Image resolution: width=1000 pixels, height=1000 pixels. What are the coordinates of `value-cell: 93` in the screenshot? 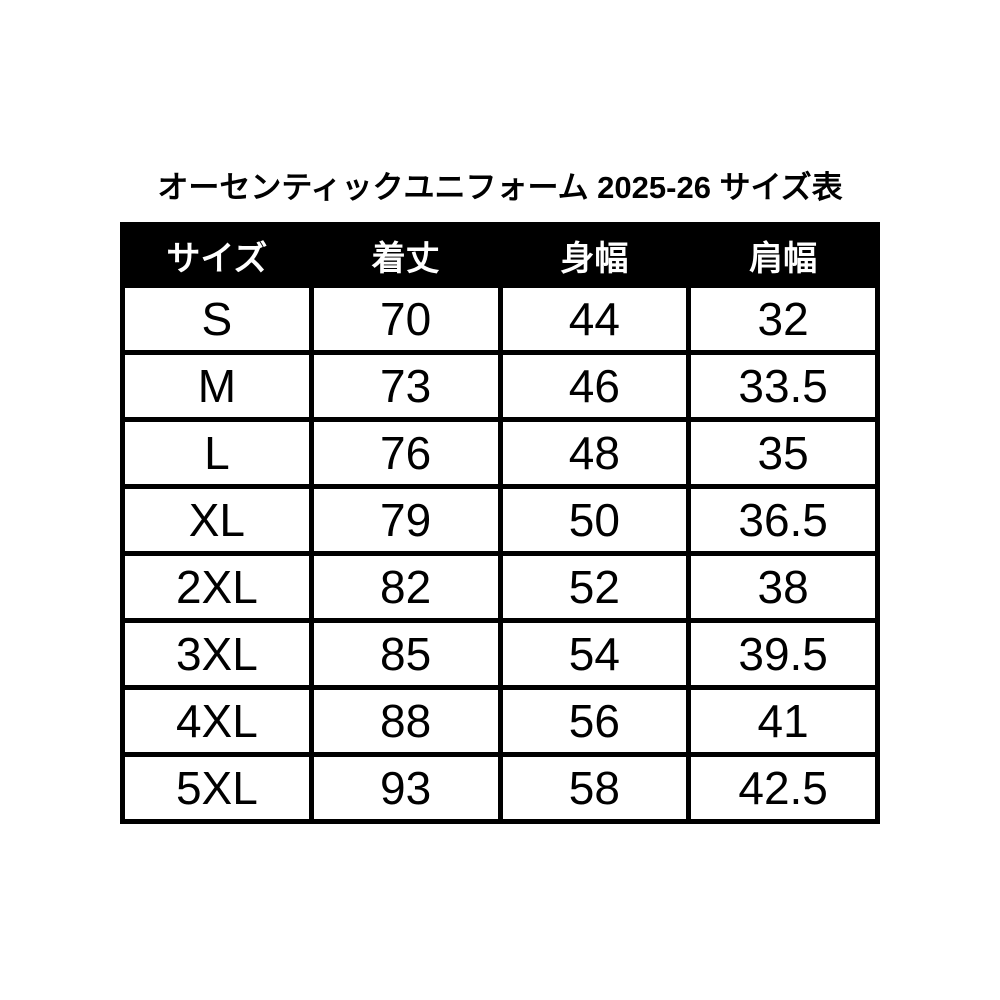 It's located at (405, 788).